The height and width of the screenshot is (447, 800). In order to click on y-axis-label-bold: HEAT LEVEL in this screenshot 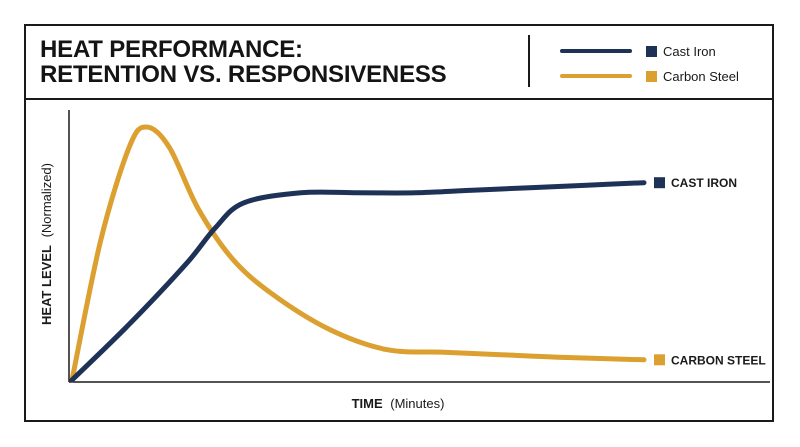, I will do `click(46, 285)`.